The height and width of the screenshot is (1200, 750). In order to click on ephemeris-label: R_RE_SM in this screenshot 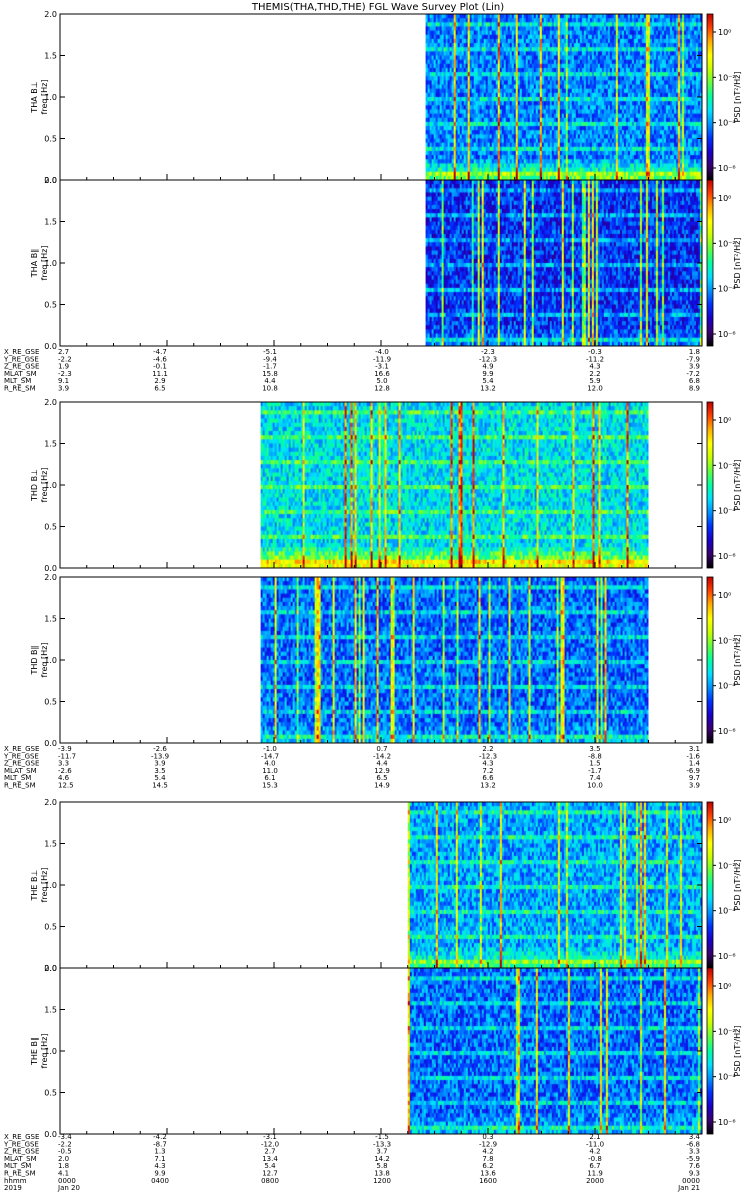, I will do `click(20, 1174)`.